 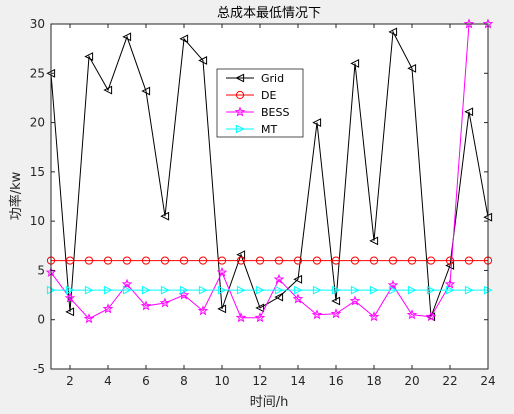 I want to click on y-tick-label: 15, so click(x=37, y=172).